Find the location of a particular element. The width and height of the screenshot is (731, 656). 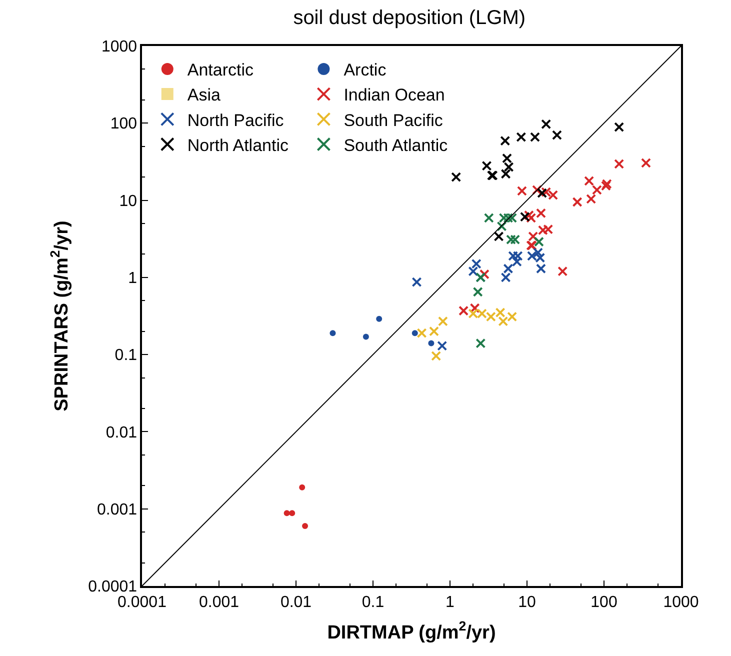

y-tick-label: 1000 is located at coordinates (119, 47).